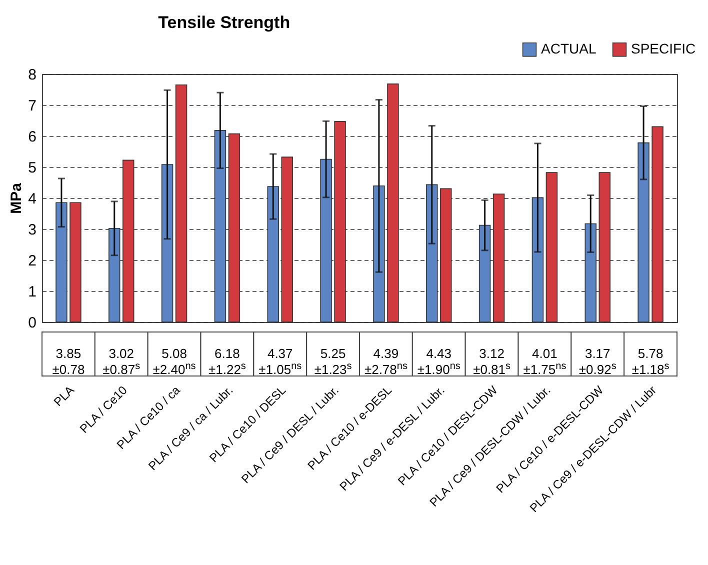 The width and height of the screenshot is (708, 565). Describe the element at coordinates (32, 168) in the screenshot. I see `y-tick-label: 5` at that location.